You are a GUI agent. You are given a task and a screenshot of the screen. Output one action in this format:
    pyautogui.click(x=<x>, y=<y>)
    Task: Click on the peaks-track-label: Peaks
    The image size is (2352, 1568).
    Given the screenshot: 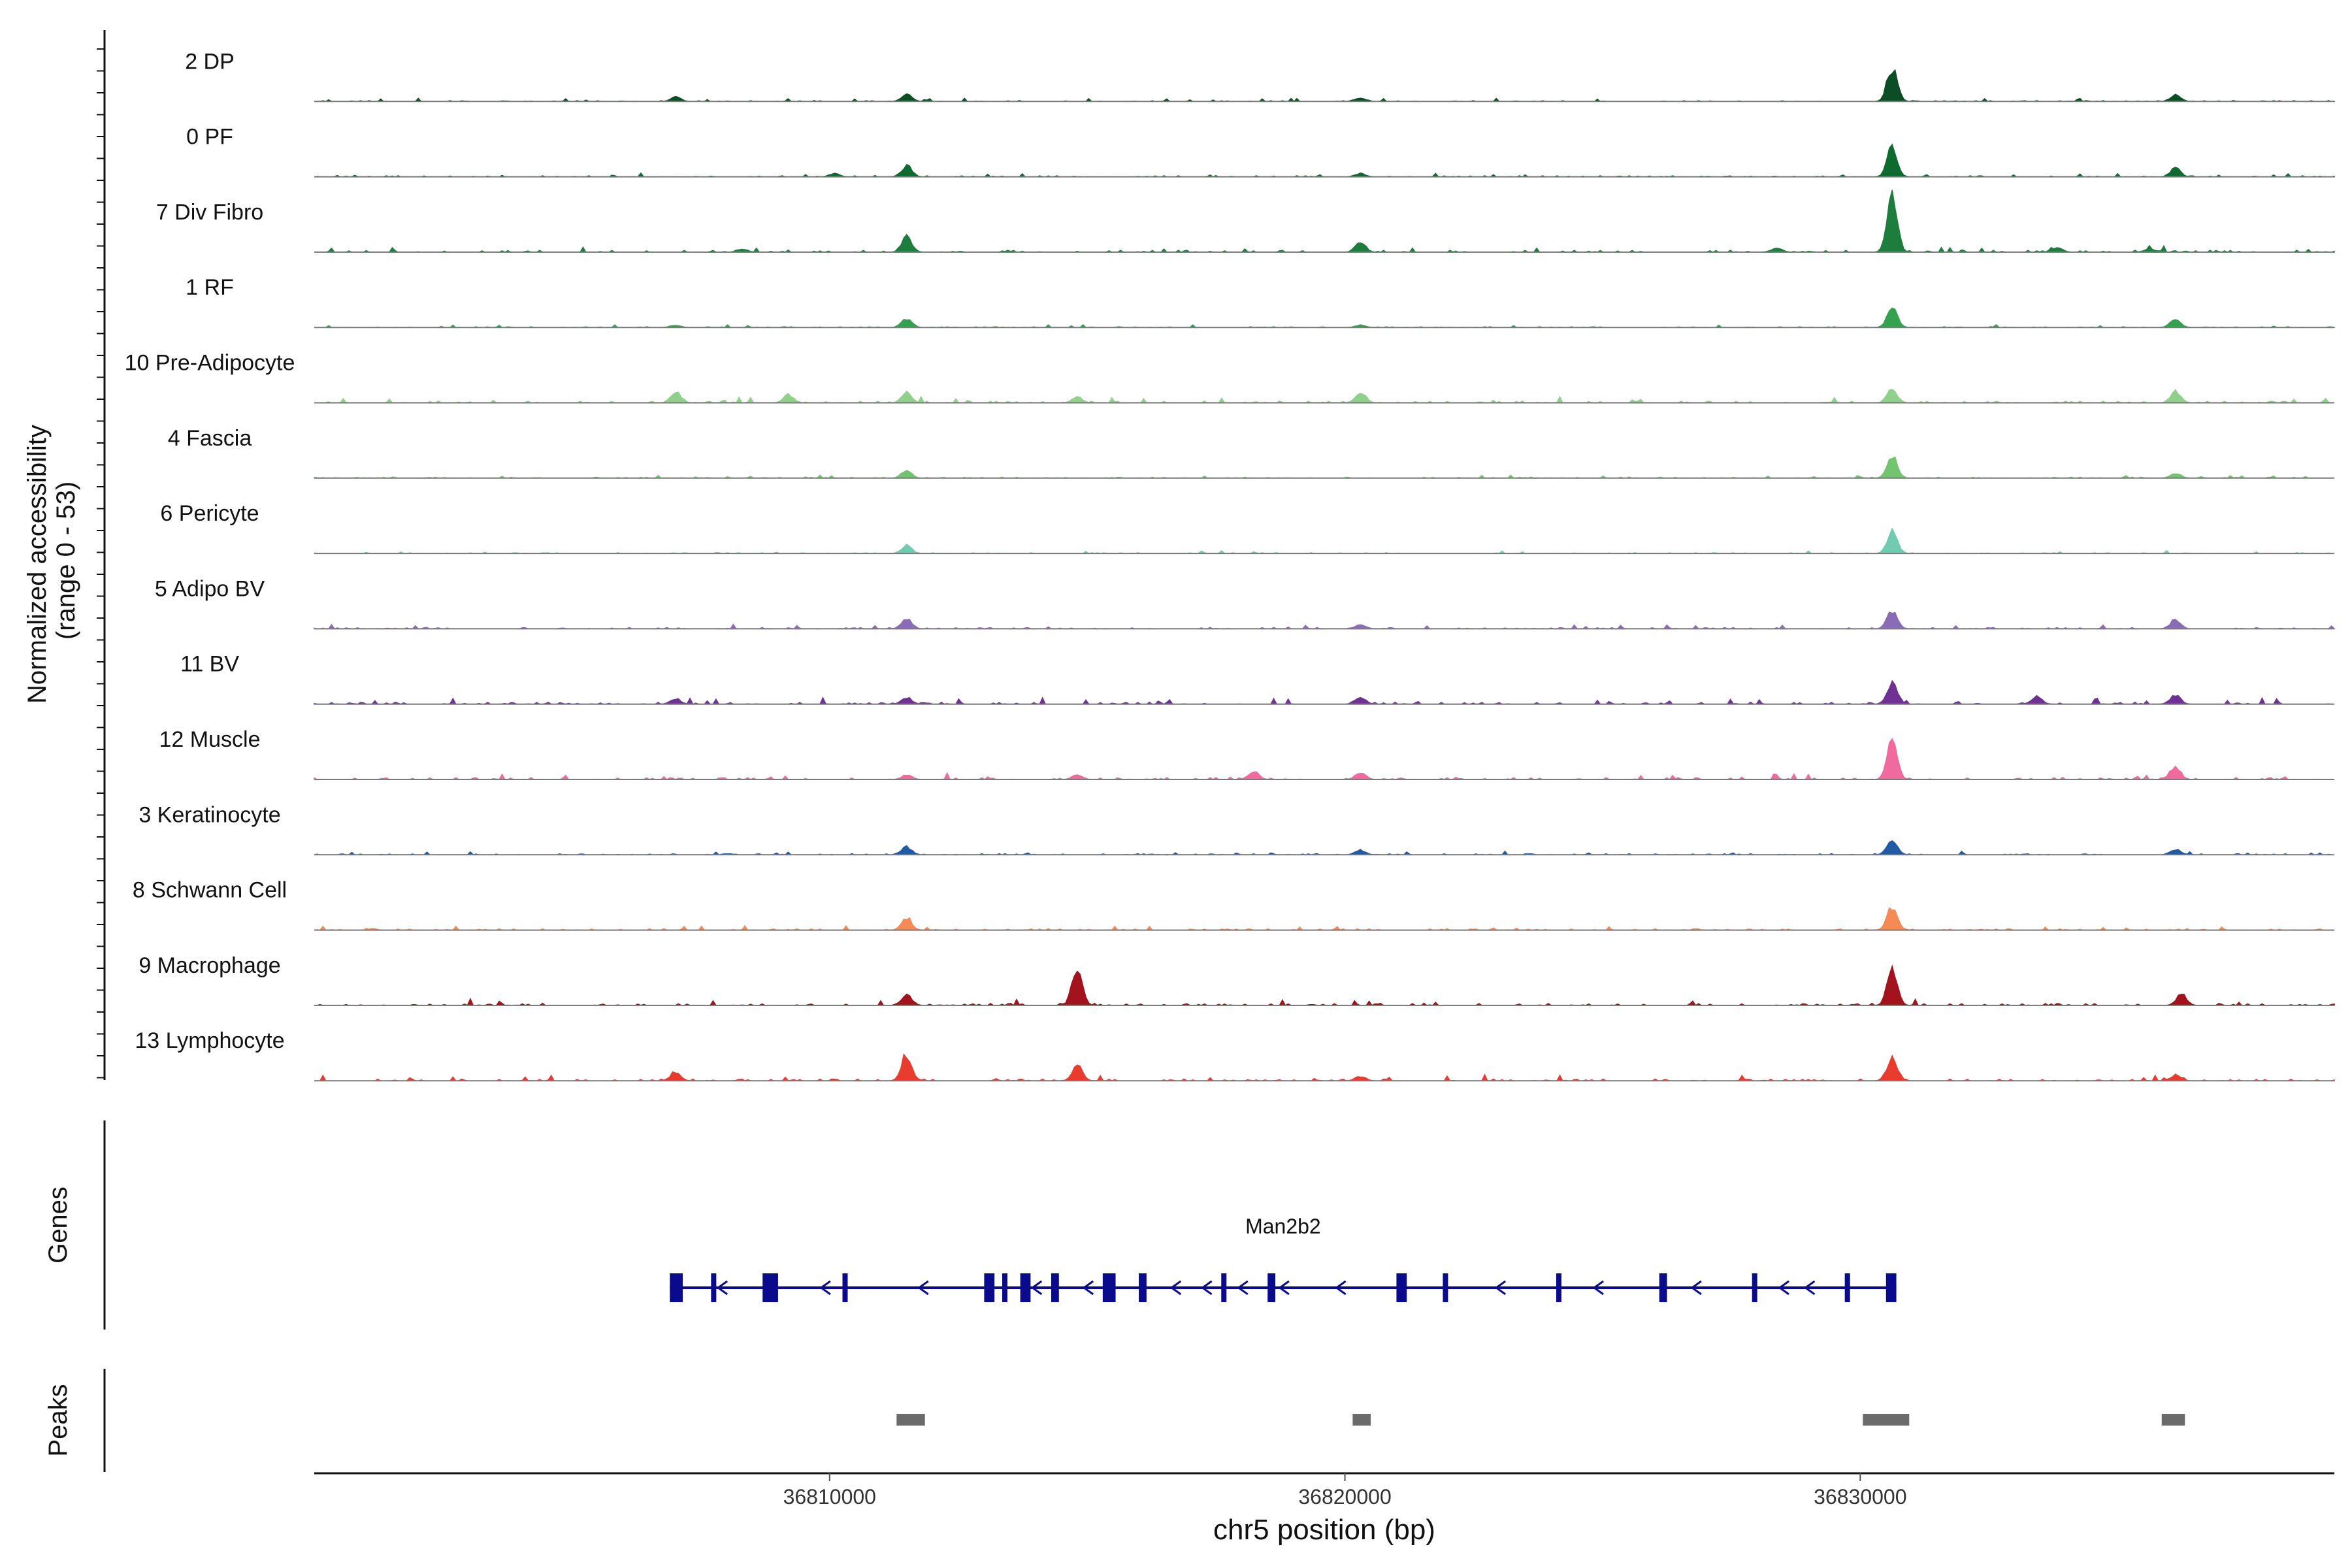 What is the action you would take?
    pyautogui.click(x=58, y=1420)
    